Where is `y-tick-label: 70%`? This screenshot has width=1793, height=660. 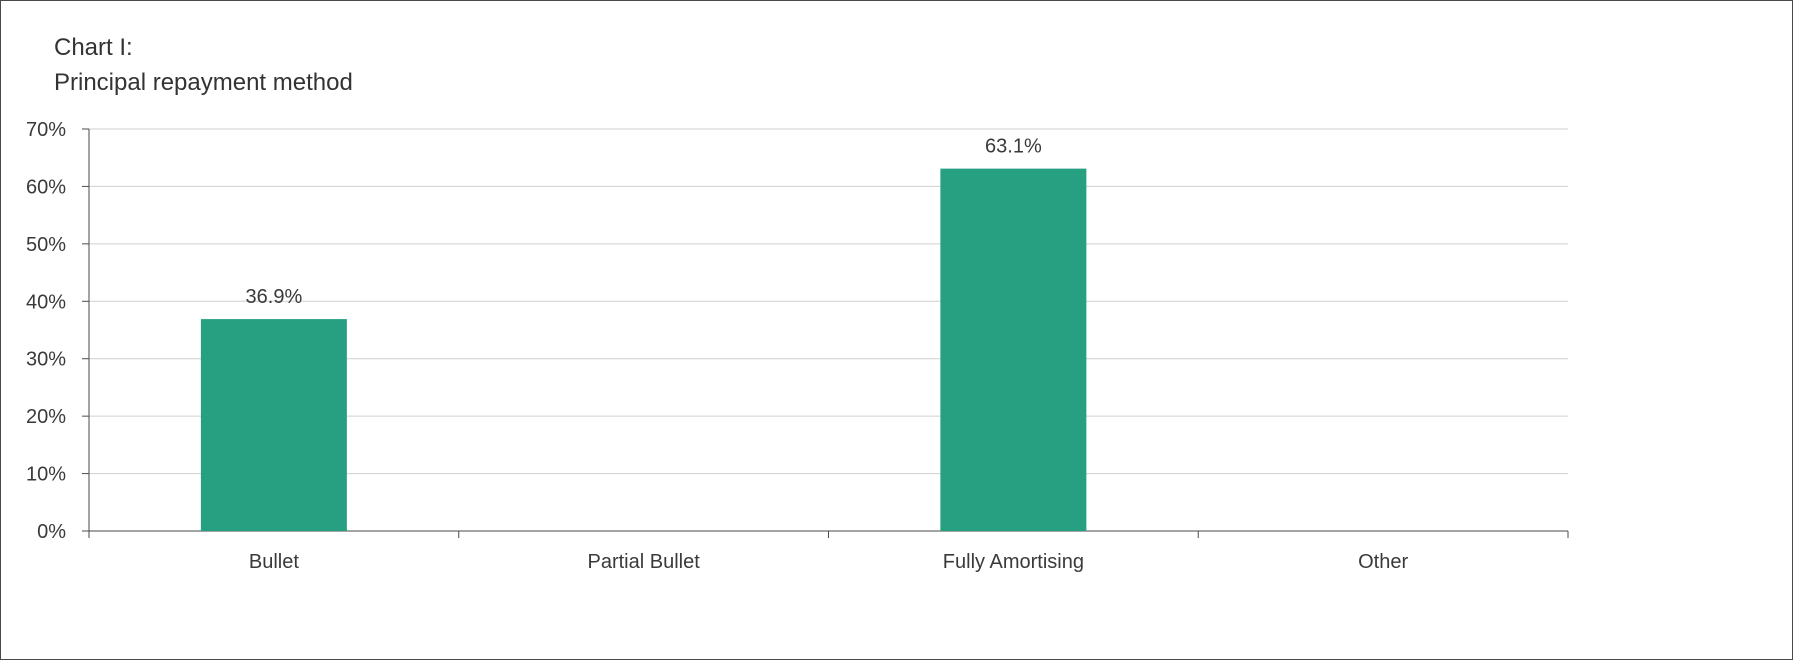 y-tick-label: 70% is located at coordinates (46, 130).